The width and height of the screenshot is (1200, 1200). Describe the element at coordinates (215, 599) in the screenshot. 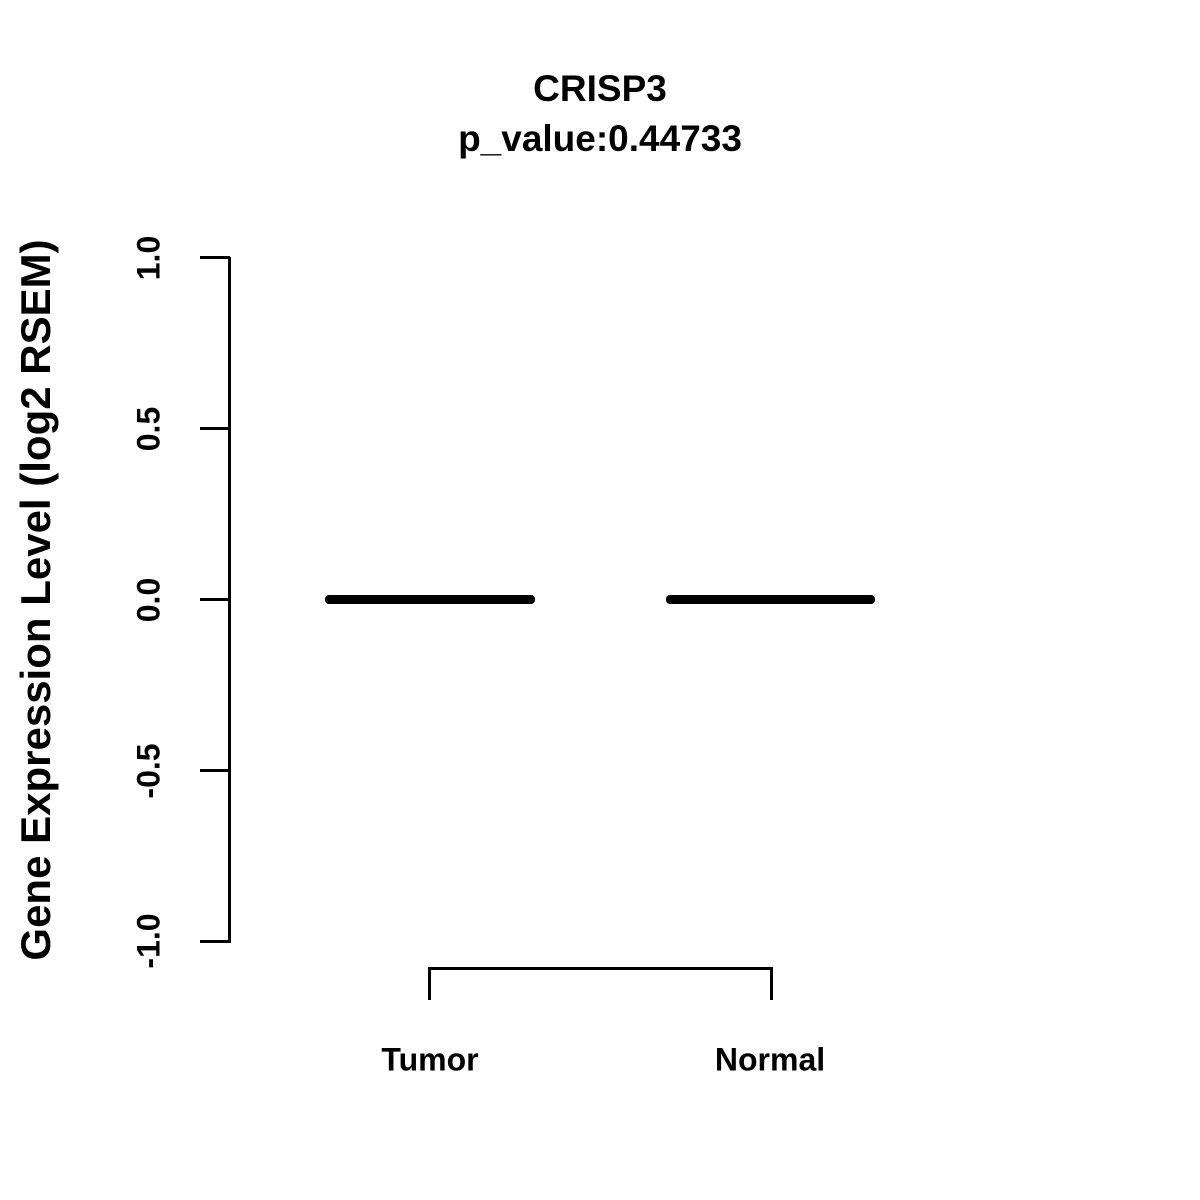

I see `y-axis-tick-0.0` at that location.